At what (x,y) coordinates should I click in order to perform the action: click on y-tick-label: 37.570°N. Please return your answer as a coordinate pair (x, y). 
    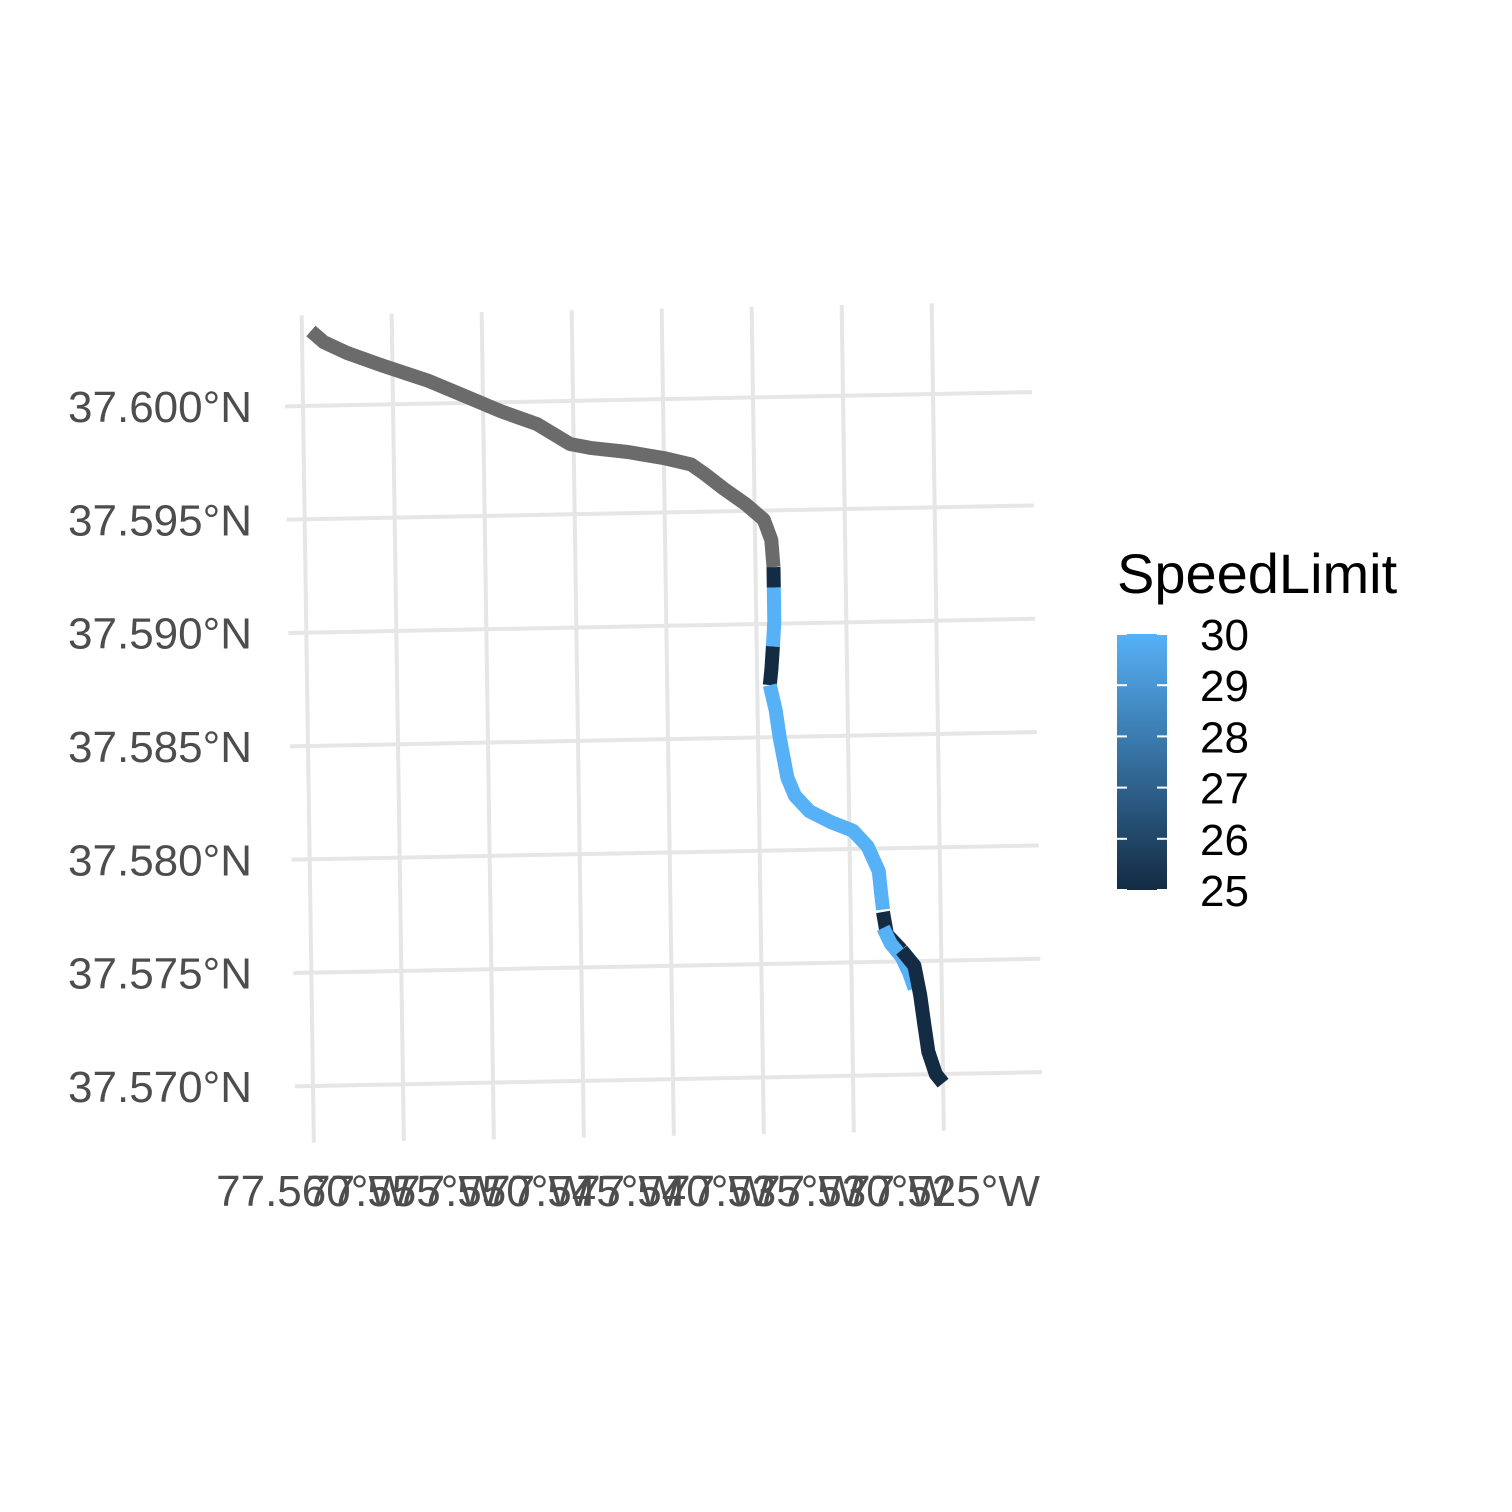
    Looking at the image, I should click on (160, 1087).